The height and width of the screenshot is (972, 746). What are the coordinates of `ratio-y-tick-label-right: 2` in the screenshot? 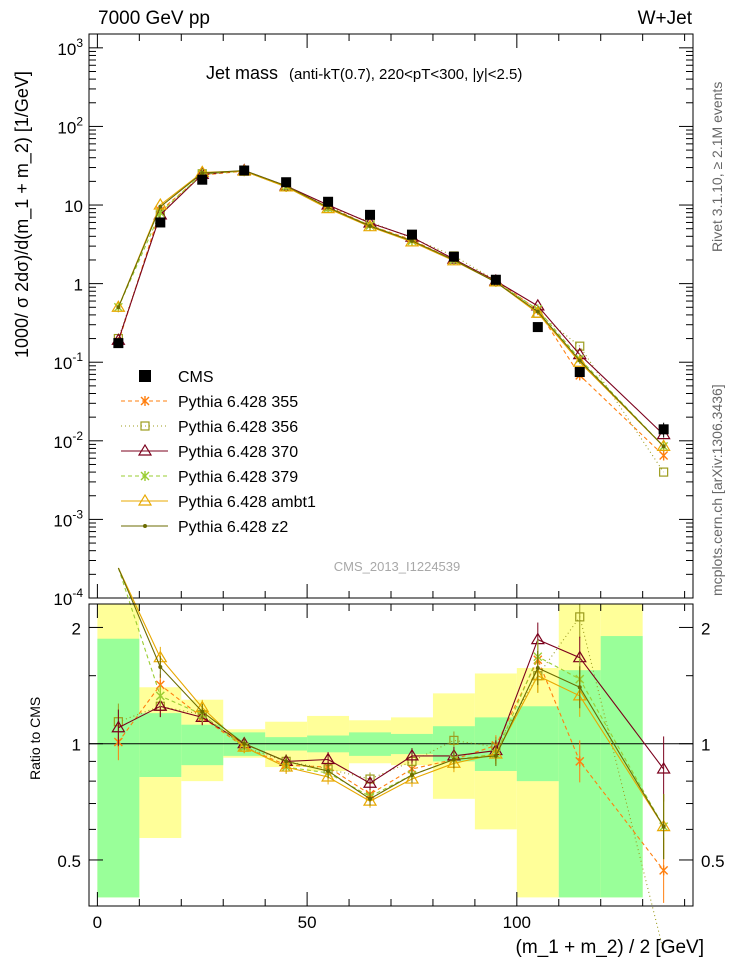 It's located at (705, 628).